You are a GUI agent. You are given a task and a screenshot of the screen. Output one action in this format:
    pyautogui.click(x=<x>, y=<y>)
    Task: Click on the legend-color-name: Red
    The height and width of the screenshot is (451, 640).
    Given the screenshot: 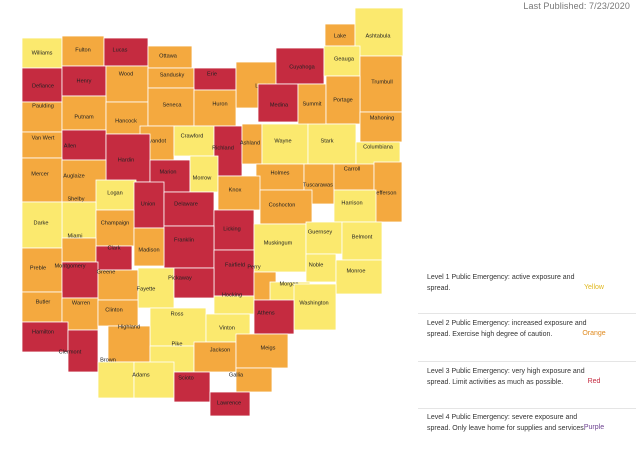 What is the action you would take?
    pyautogui.click(x=594, y=381)
    